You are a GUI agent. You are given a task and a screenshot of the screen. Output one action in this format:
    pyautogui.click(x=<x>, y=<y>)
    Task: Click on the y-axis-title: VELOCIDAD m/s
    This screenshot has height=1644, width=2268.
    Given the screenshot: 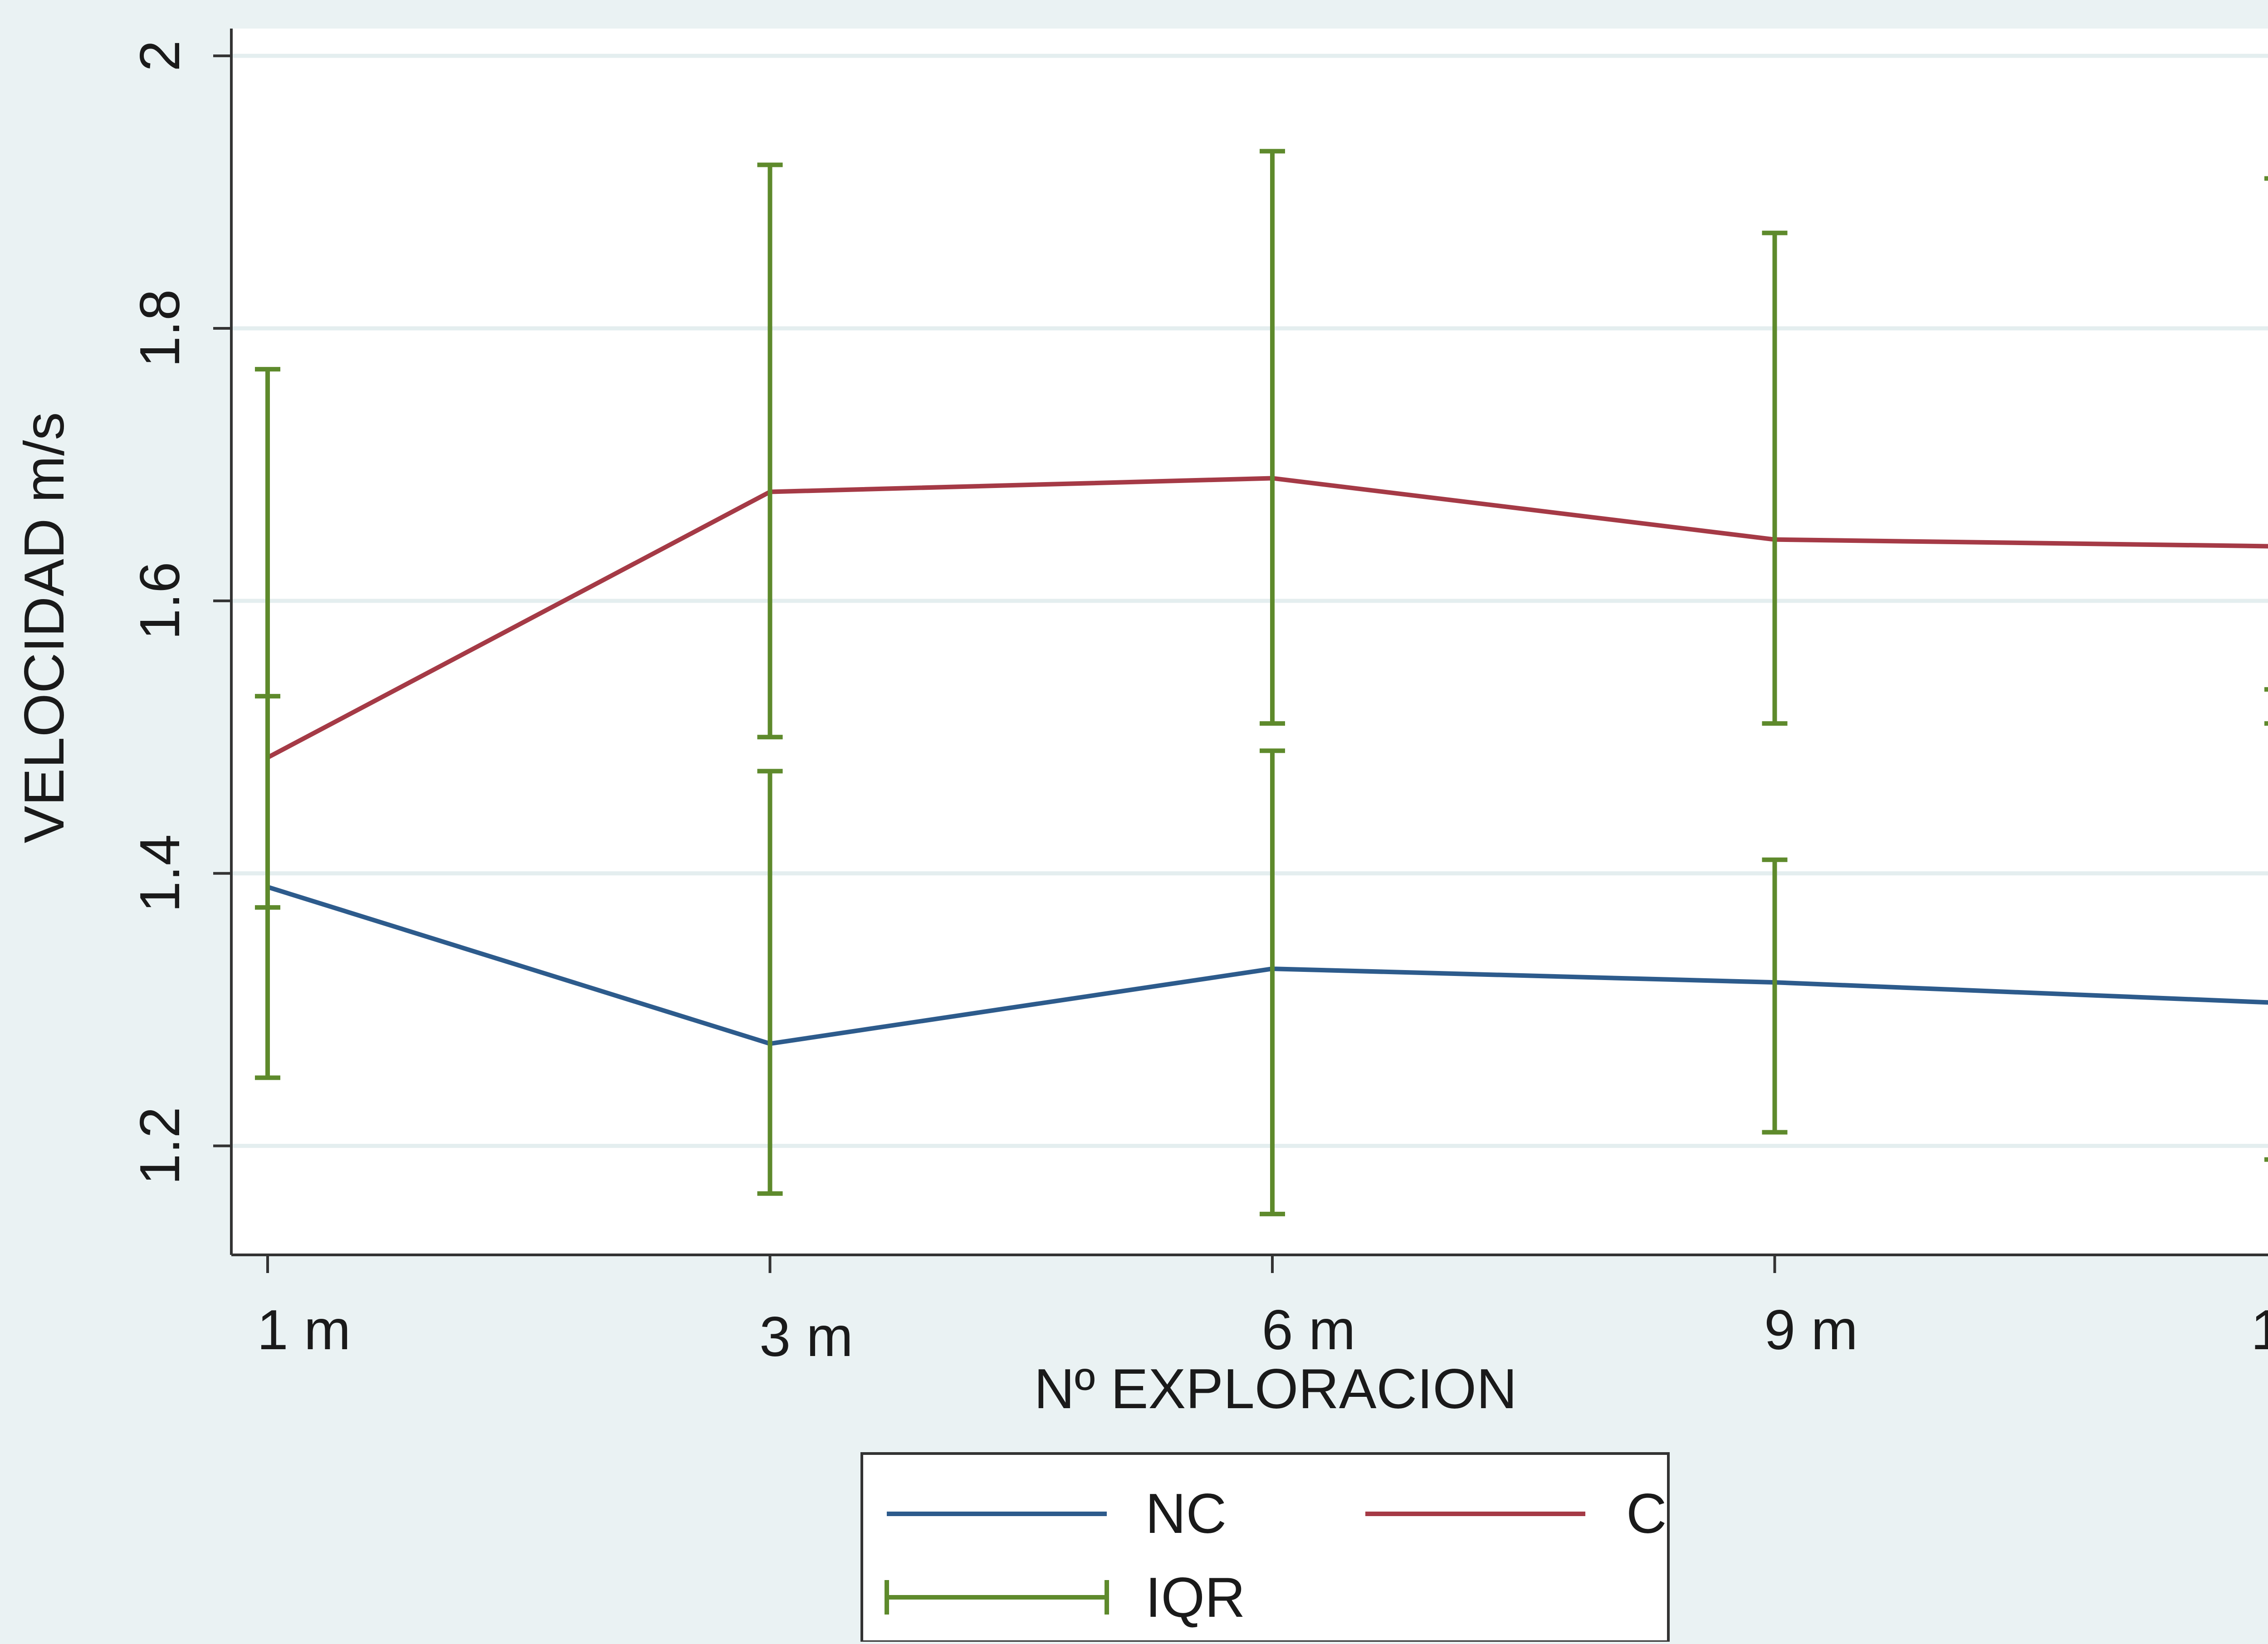 What is the action you would take?
    pyautogui.click(x=45, y=628)
    